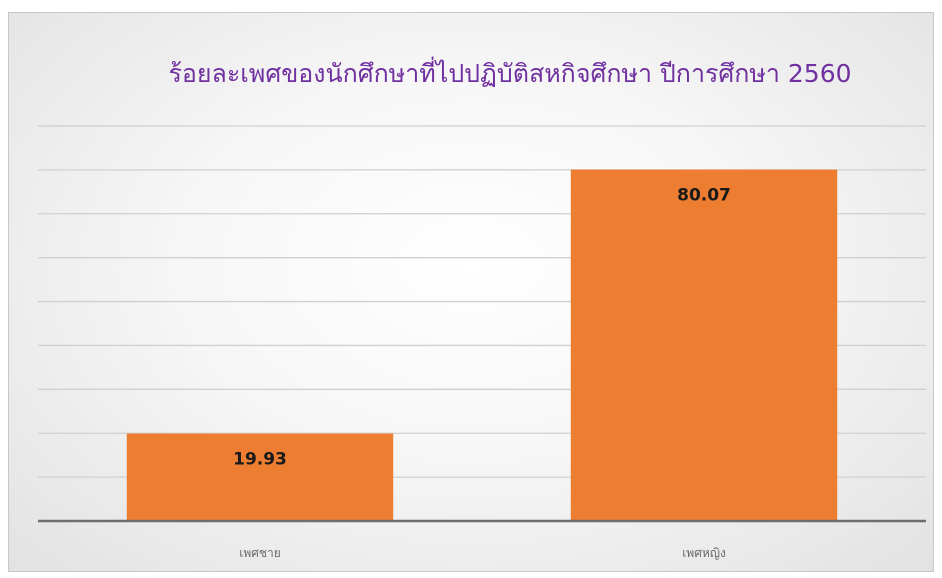 The image size is (942, 578). What do you see at coordinates (704, 553) in the screenshot?
I see `category-label: เพศหญิง` at bounding box center [704, 553].